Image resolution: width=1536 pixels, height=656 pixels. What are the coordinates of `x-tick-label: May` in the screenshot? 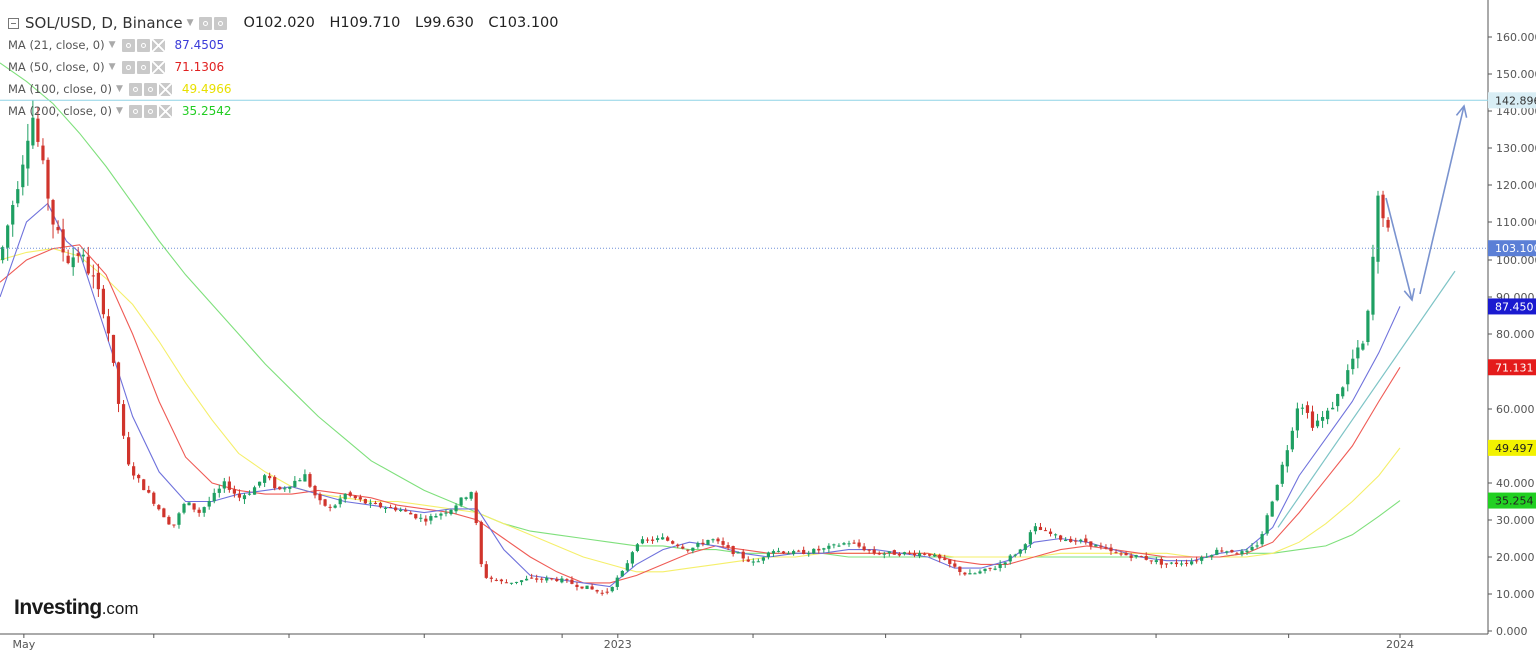 It's located at (23, 644).